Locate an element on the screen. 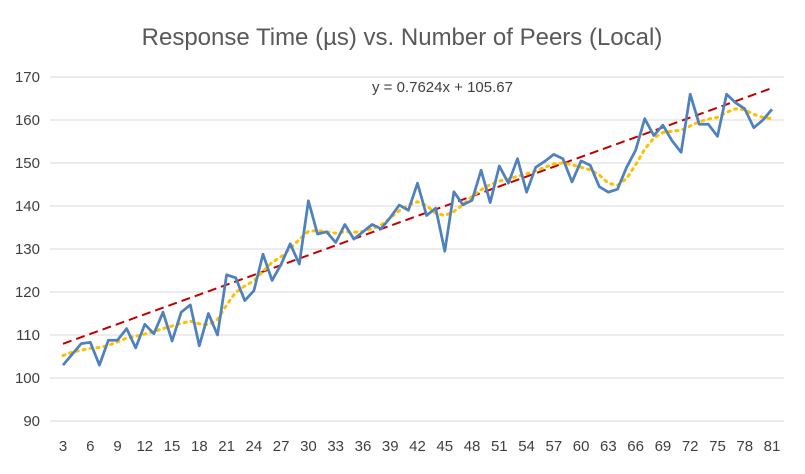 The image size is (805, 474). x-tick-label: 21 is located at coordinates (226, 446).